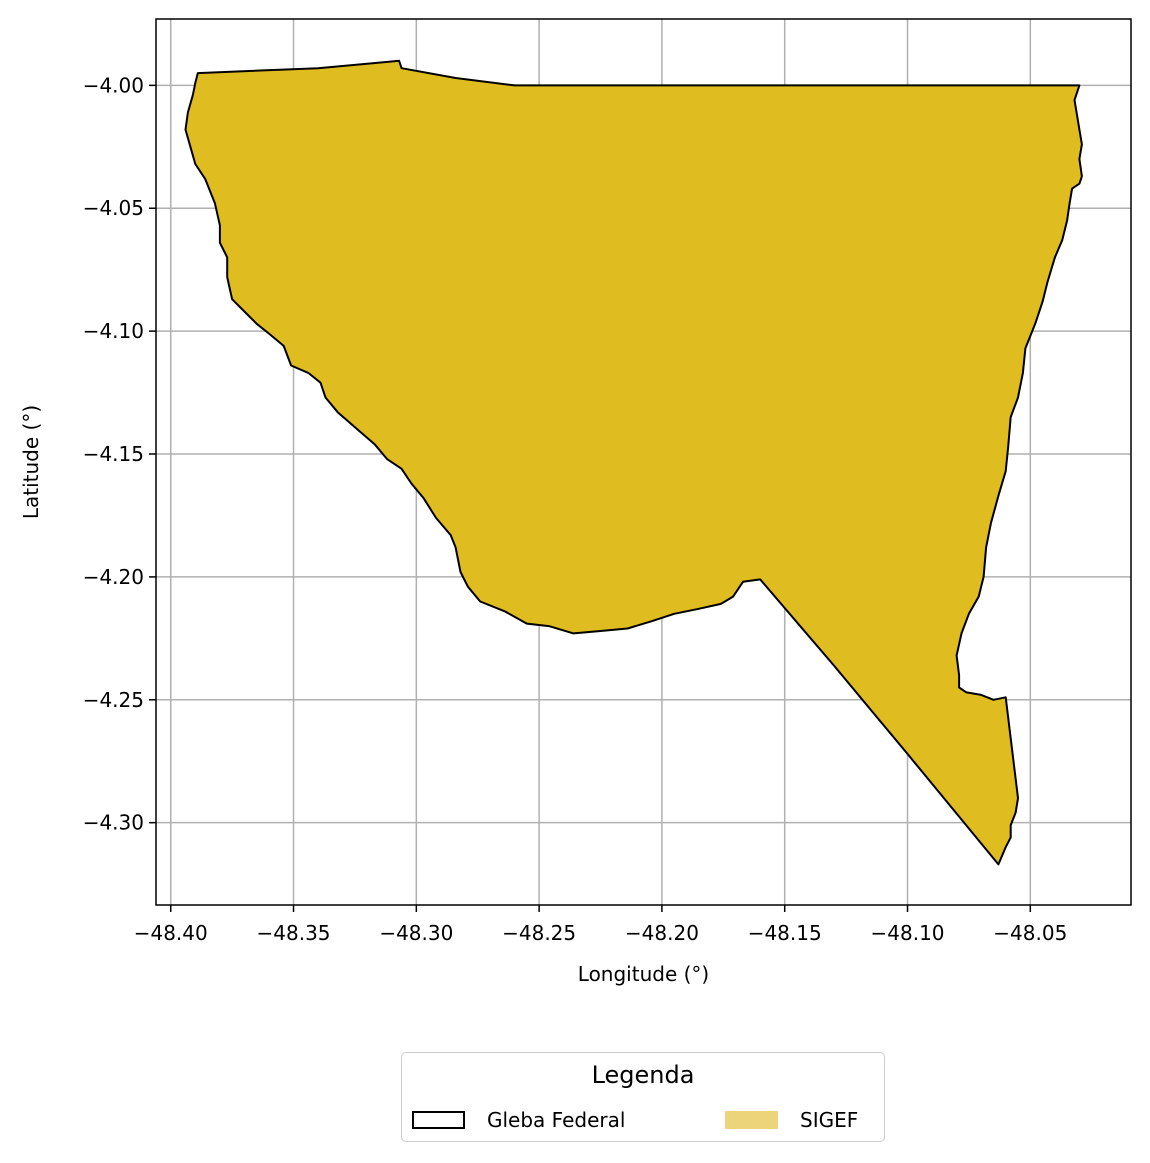 This screenshot has width=1150, height=1163. Describe the element at coordinates (556, 1120) in the screenshot. I see `legend-label-gleba-federal: Gleba Federal` at that location.